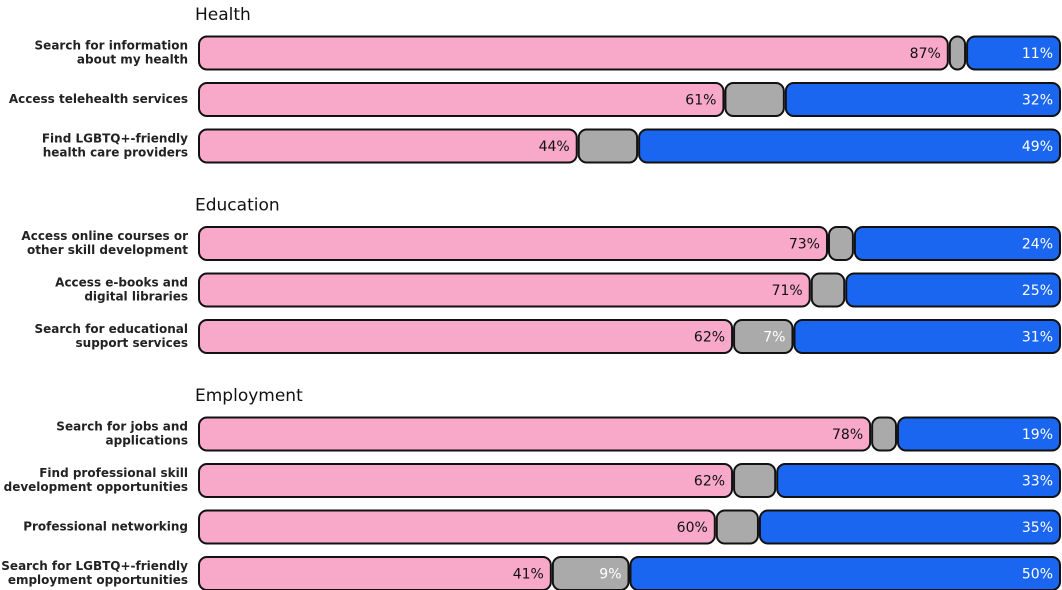 Image resolution: width=1062 pixels, height=590 pixels. I want to click on row-label: Access telehealth services, so click(98, 99).